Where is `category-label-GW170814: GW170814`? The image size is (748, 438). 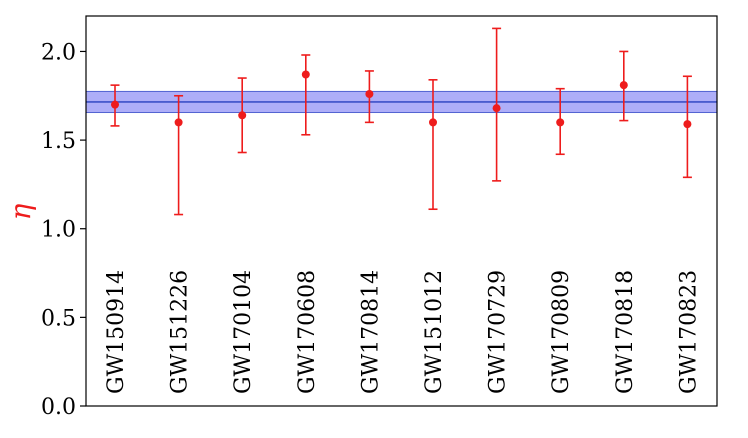 category-label-GW170814: GW170814 is located at coordinates (370, 332).